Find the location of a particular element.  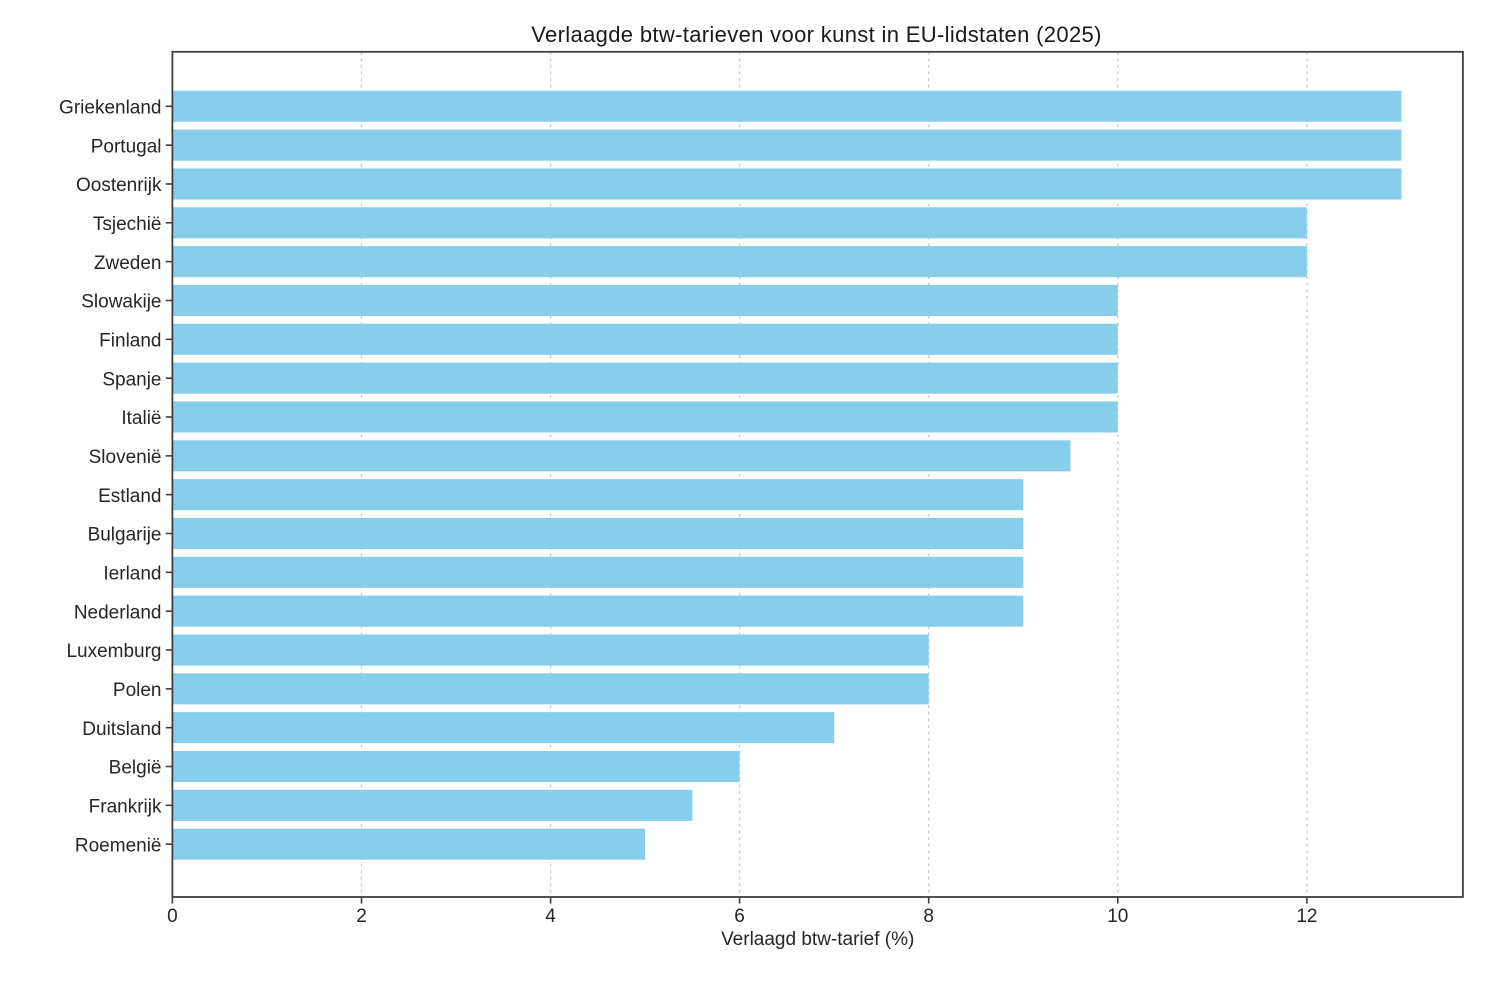

svg-text: 0 is located at coordinates (172, 916).